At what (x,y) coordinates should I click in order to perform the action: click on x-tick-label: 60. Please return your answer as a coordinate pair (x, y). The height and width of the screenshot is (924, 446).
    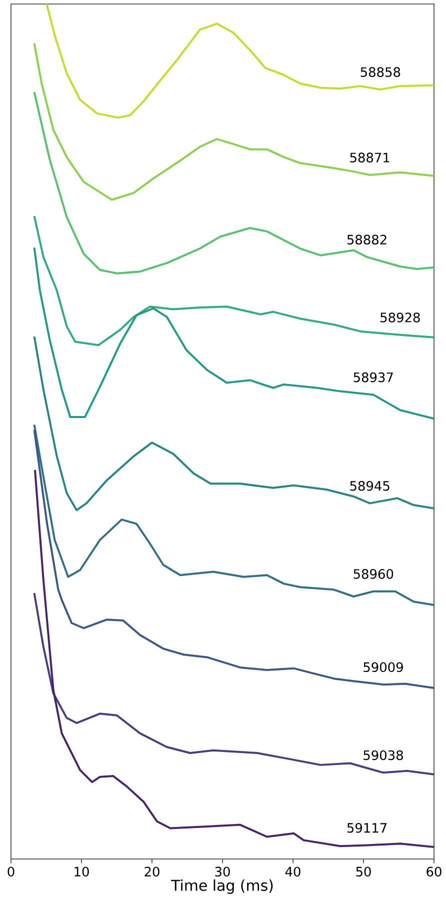
    Looking at the image, I should click on (434, 871).